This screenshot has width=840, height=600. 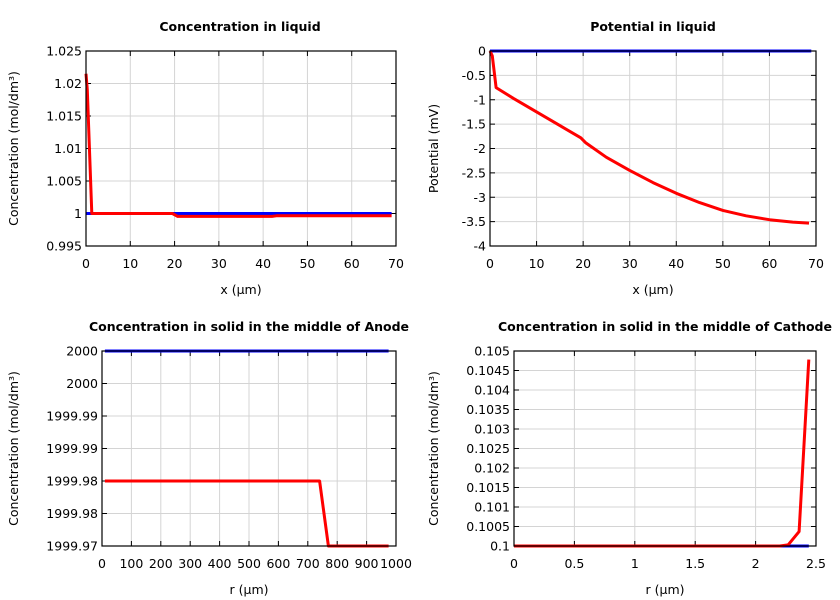 I want to click on x-tick-label: 800, so click(x=337, y=563).